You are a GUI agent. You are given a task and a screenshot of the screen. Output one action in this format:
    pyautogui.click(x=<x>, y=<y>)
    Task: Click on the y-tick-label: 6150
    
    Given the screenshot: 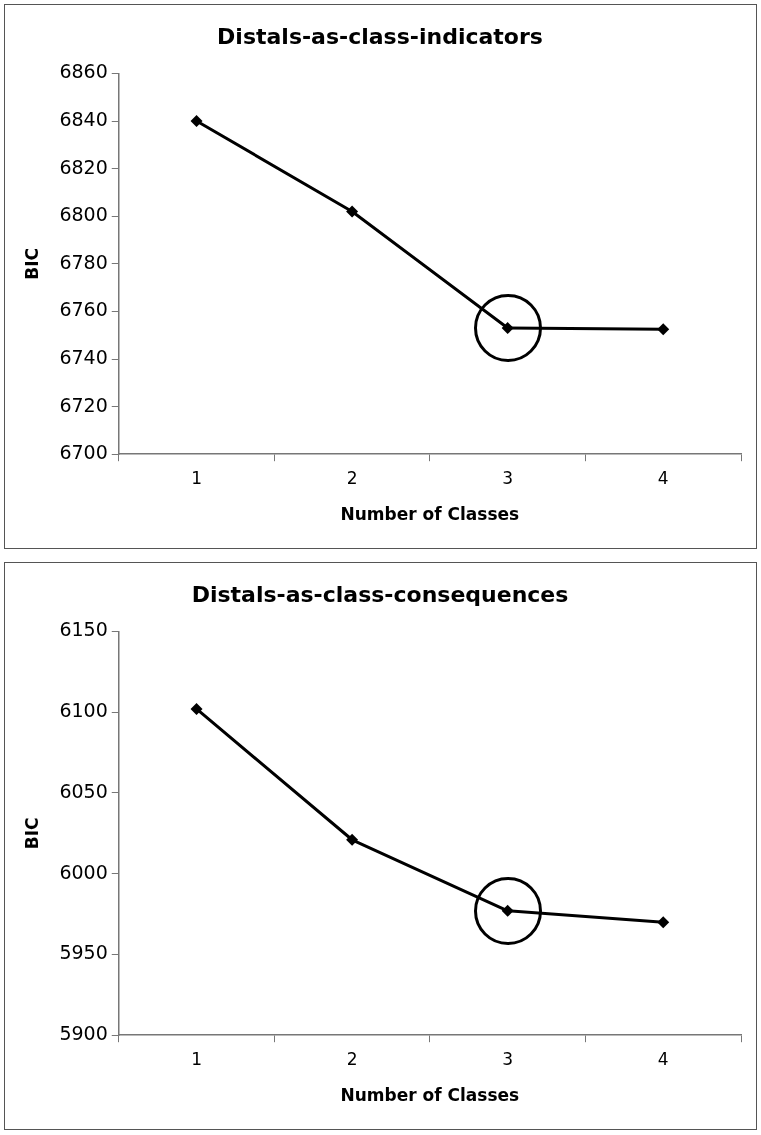 What is the action you would take?
    pyautogui.click(x=83, y=629)
    